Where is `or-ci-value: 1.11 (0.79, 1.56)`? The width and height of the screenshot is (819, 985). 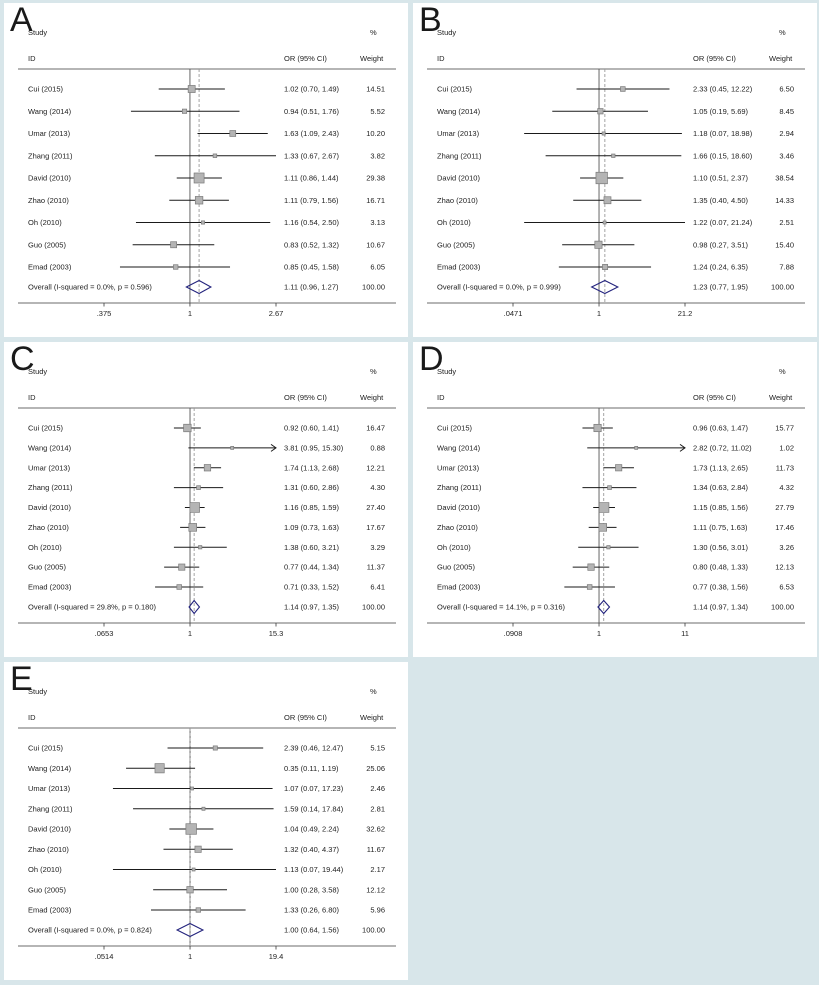 or-ci-value: 1.11 (0.79, 1.56) is located at coordinates (311, 200).